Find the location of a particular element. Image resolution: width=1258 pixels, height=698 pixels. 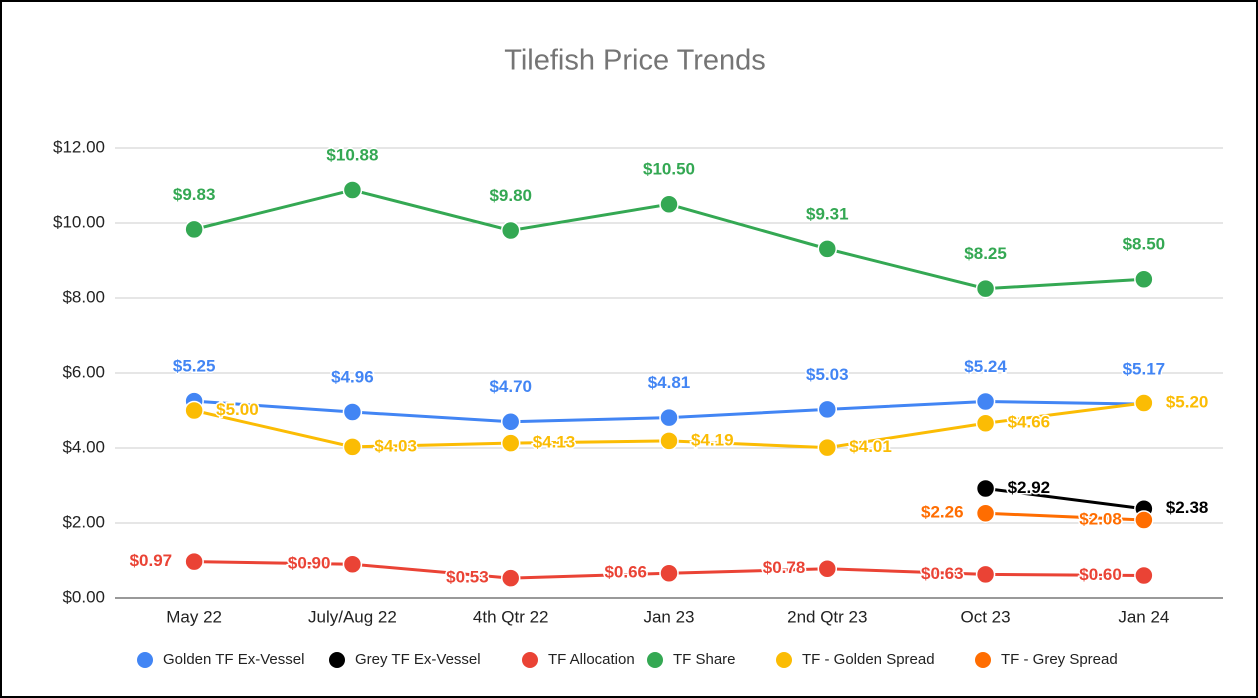

data-label: $0.90 is located at coordinates (309, 563).